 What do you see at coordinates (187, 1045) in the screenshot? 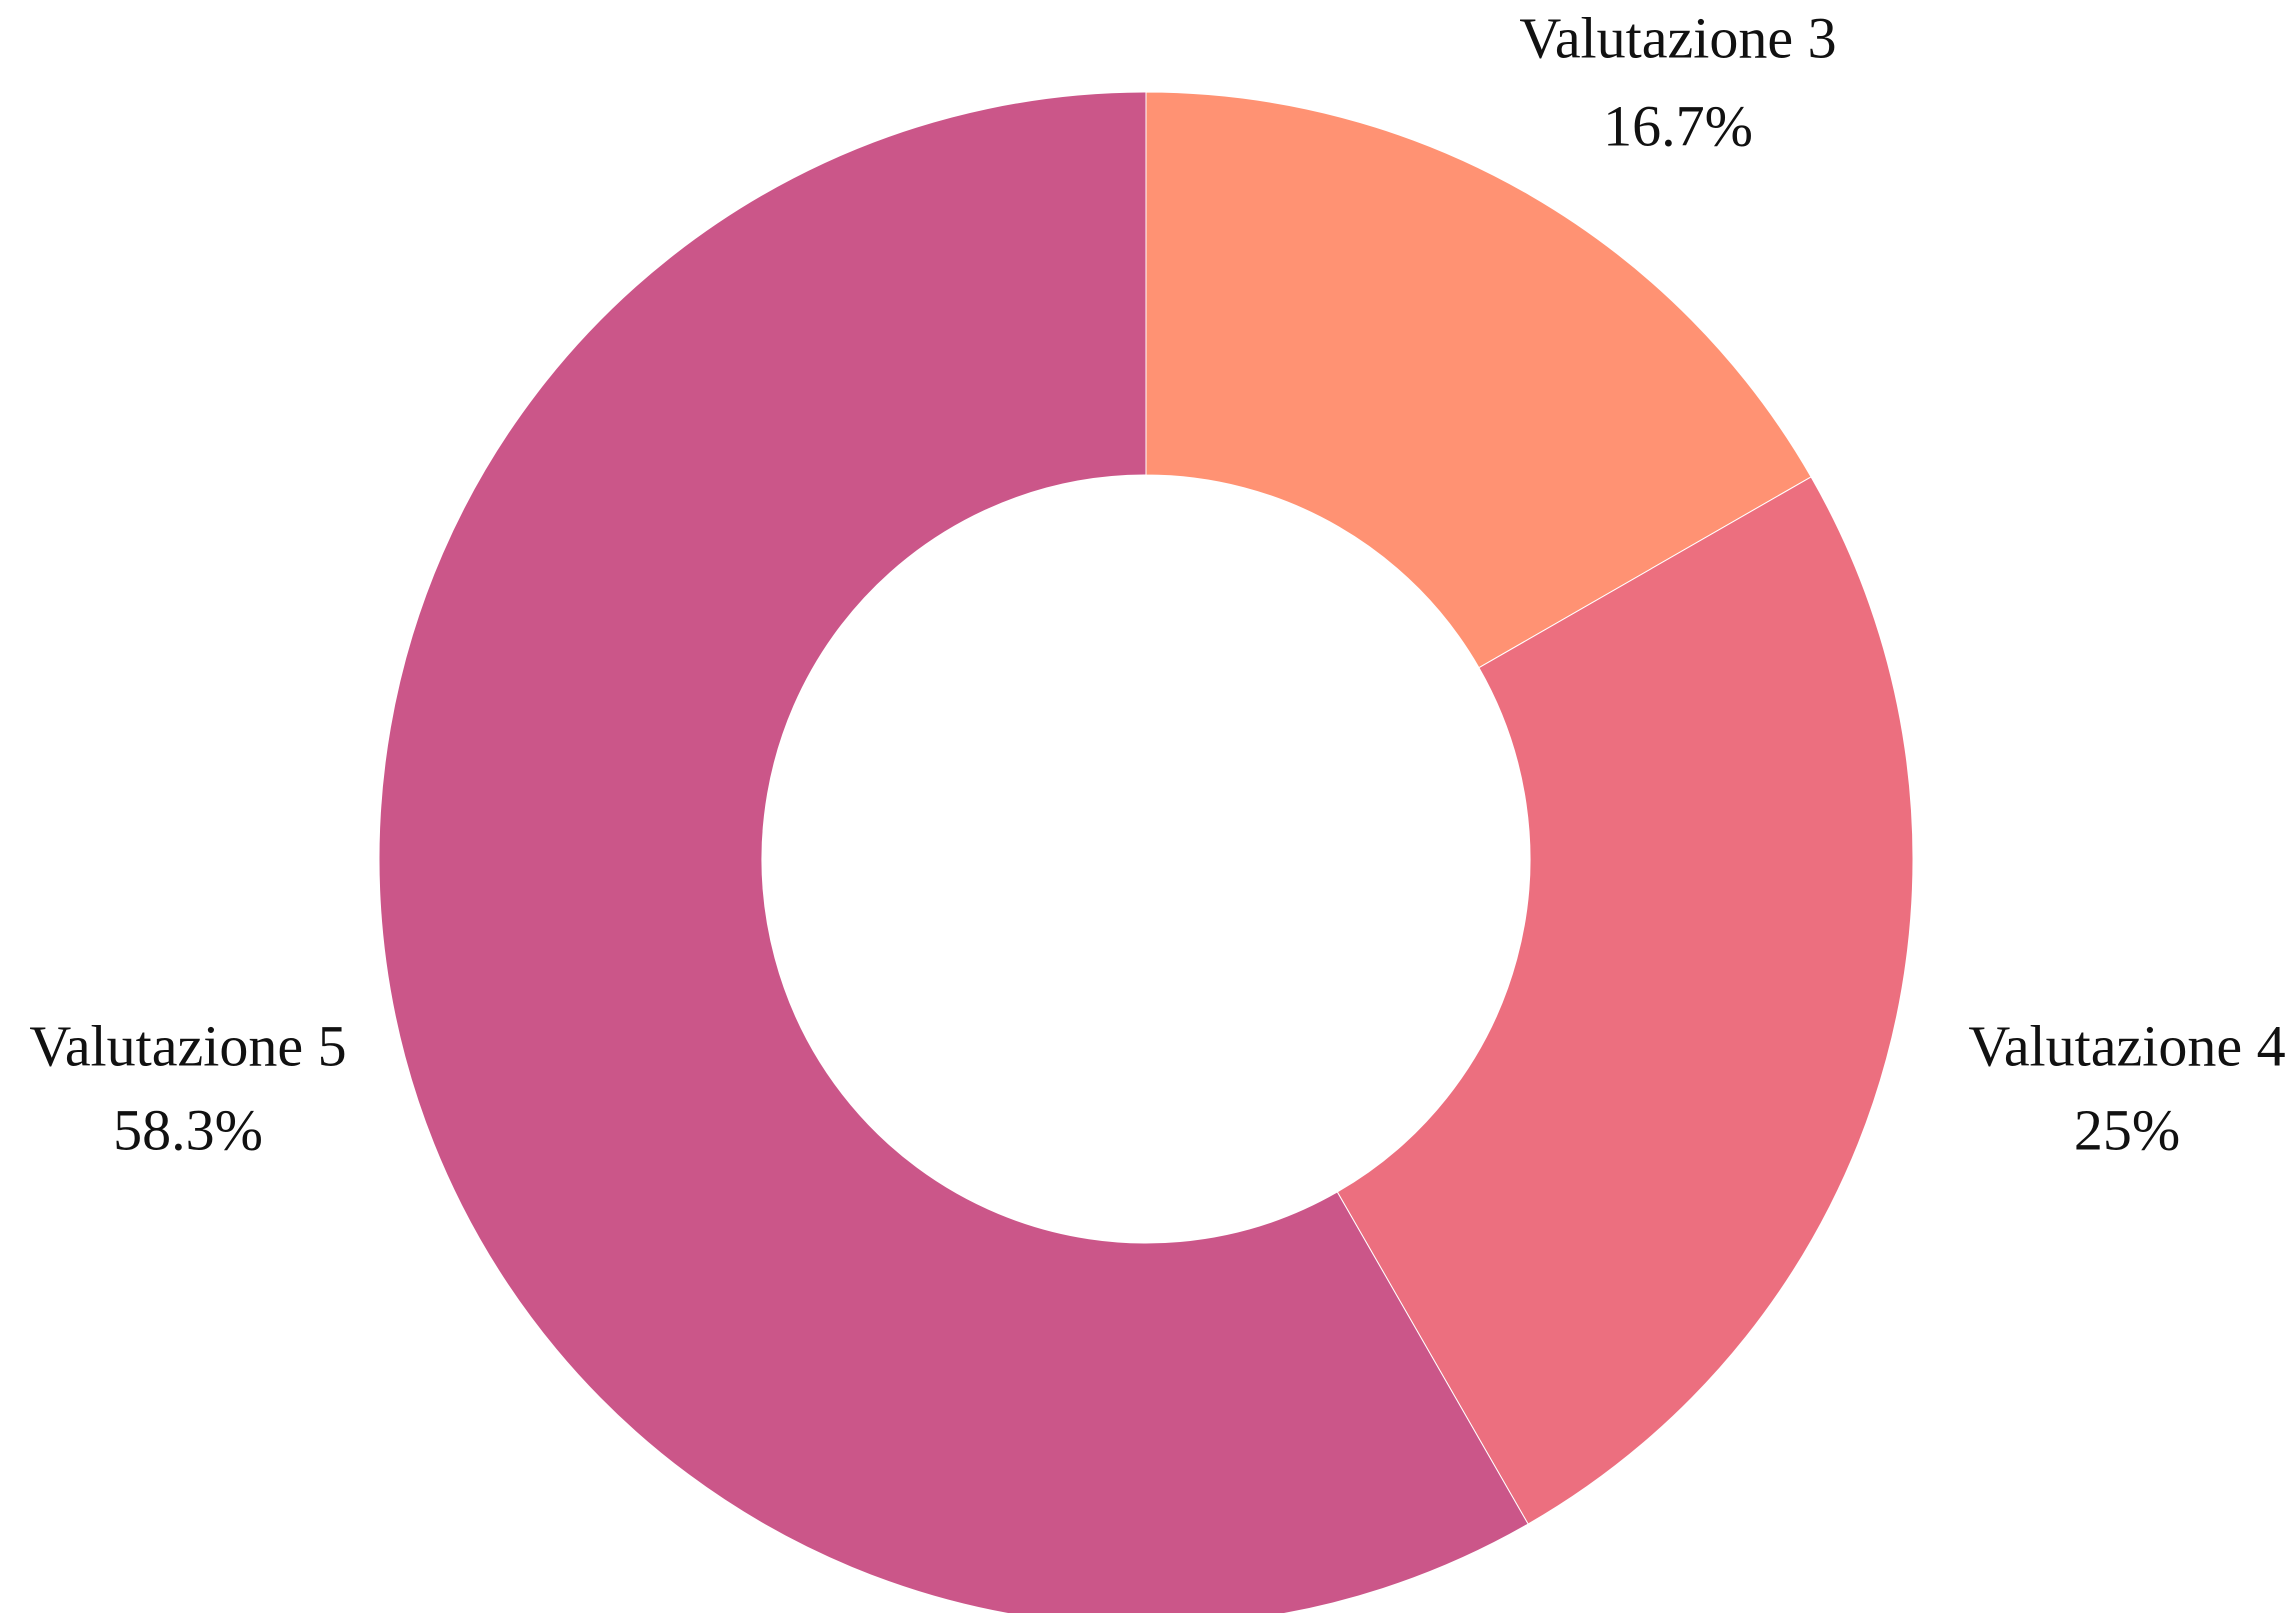
I see `slice-label: Valutazione 5` at bounding box center [187, 1045].